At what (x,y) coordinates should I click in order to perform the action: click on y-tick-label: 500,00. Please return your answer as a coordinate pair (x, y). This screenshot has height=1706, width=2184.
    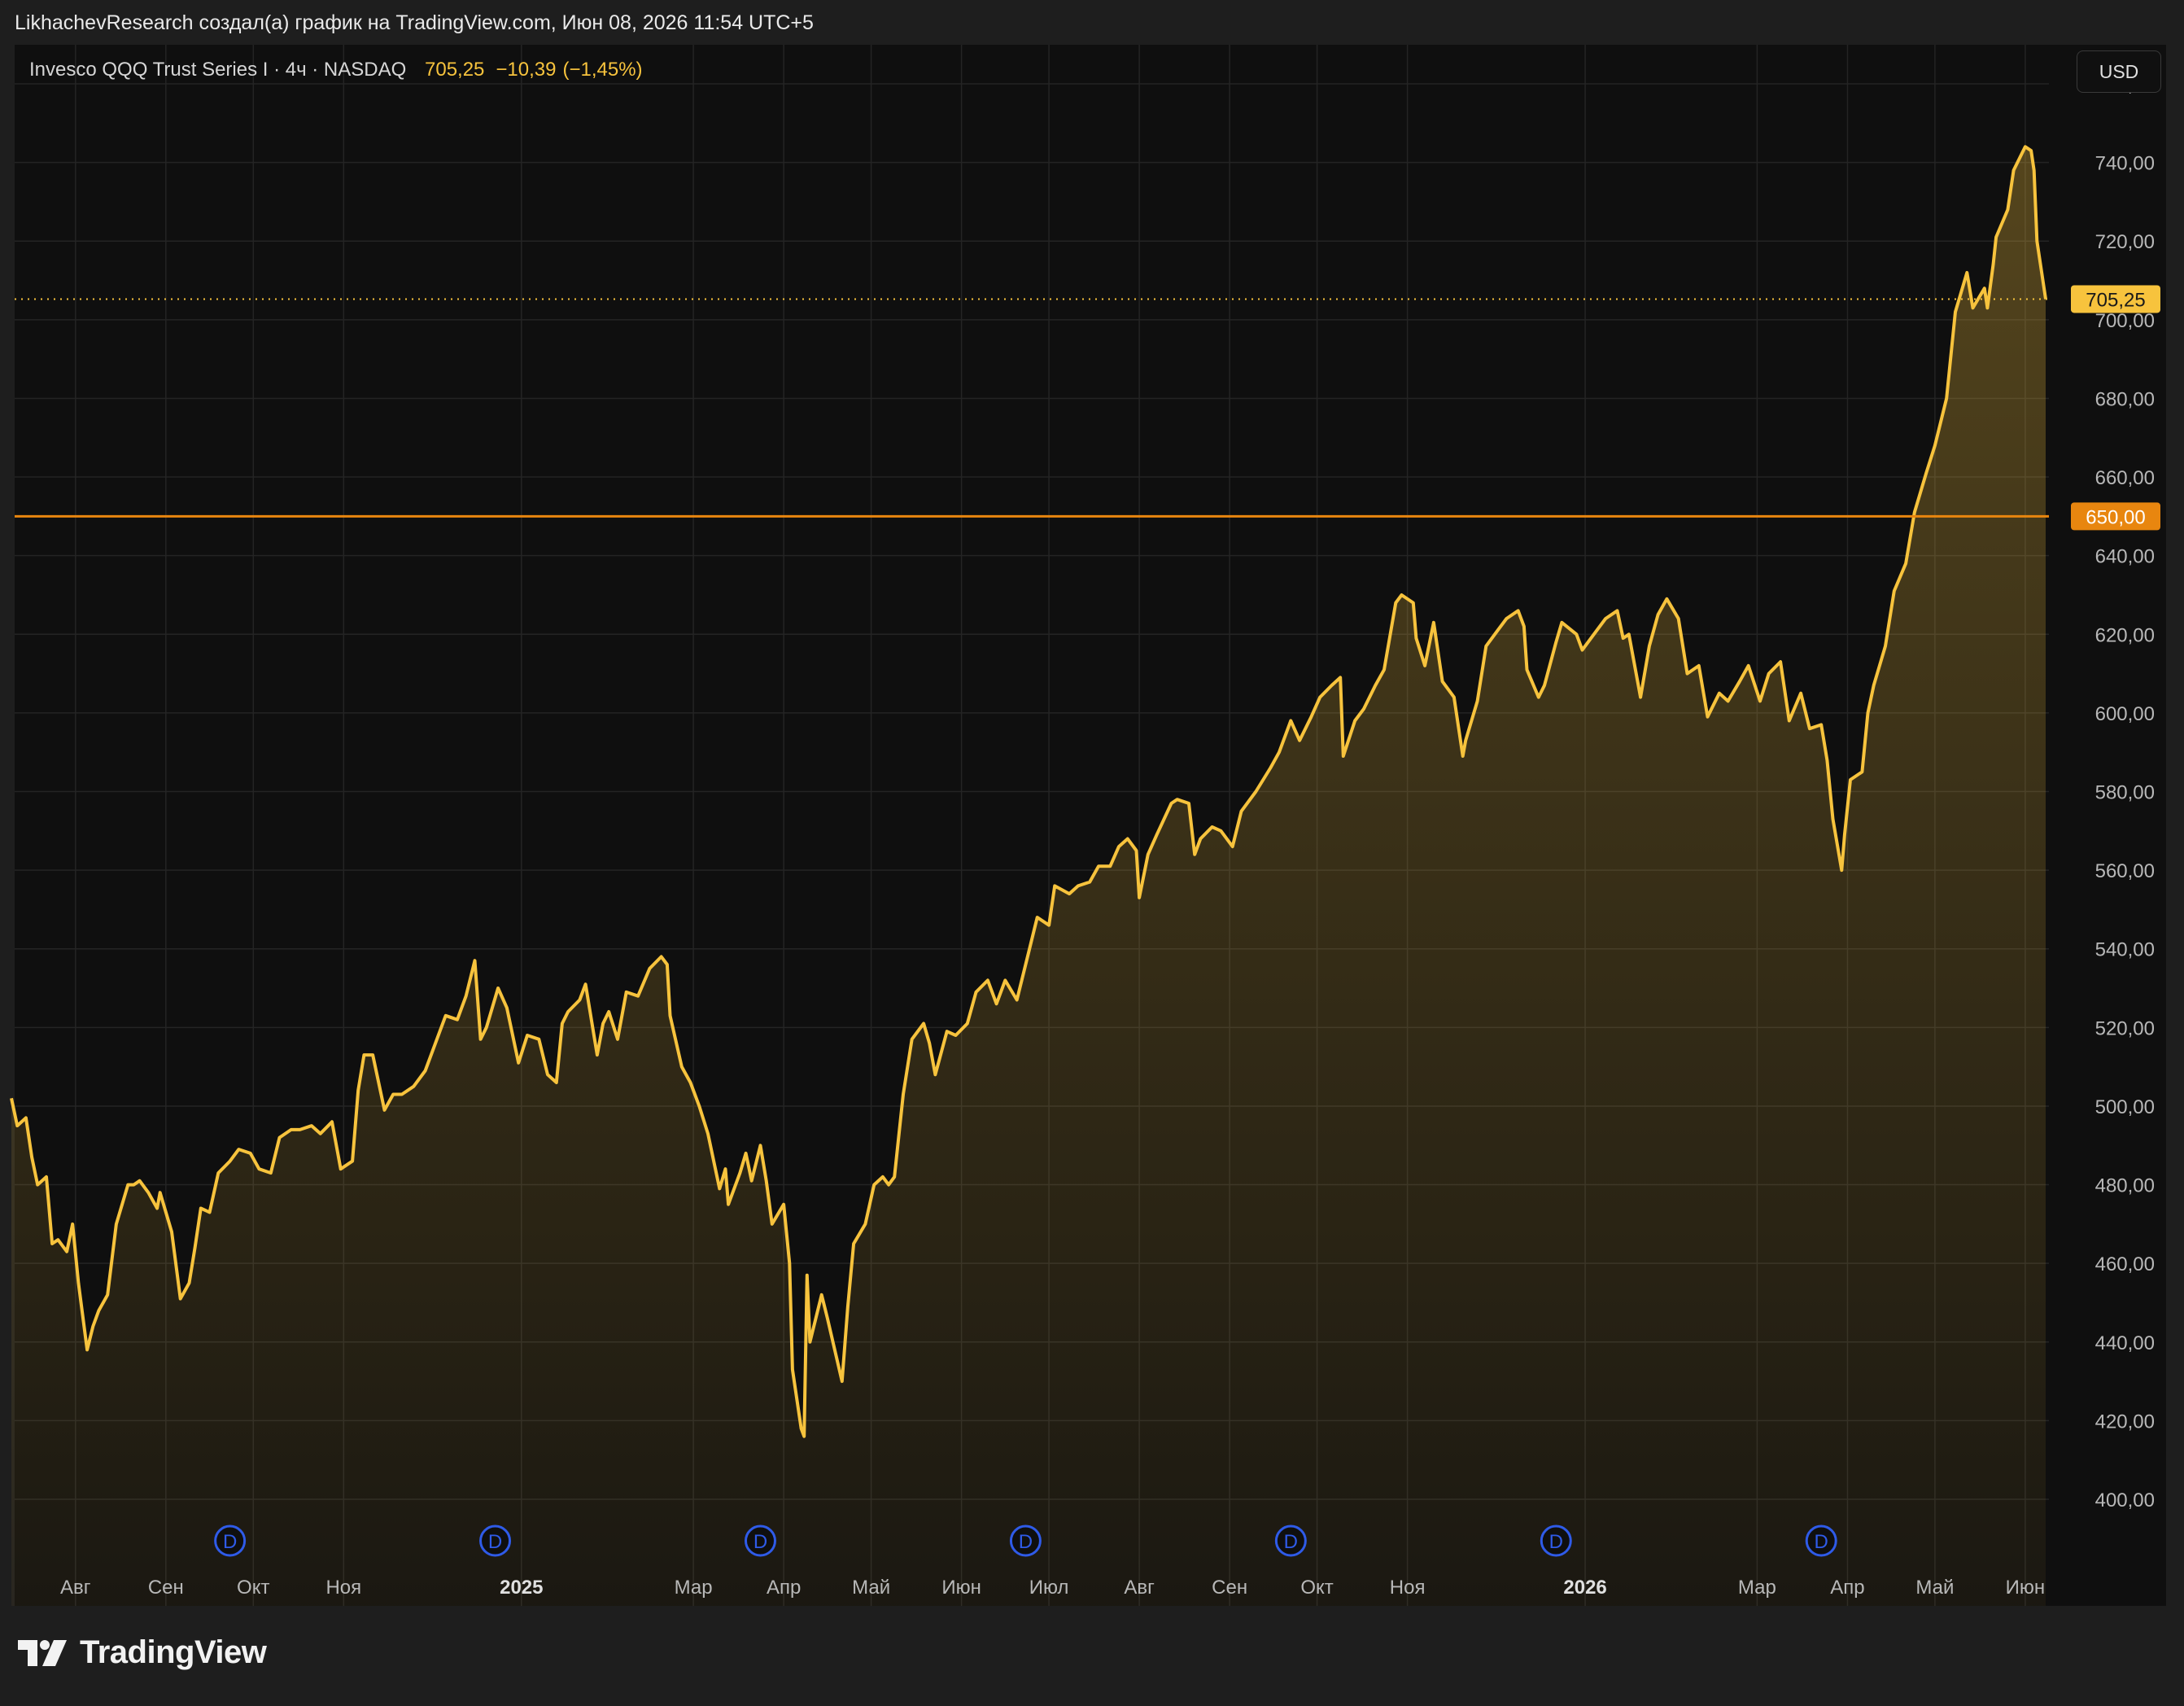
    Looking at the image, I should click on (2125, 1107).